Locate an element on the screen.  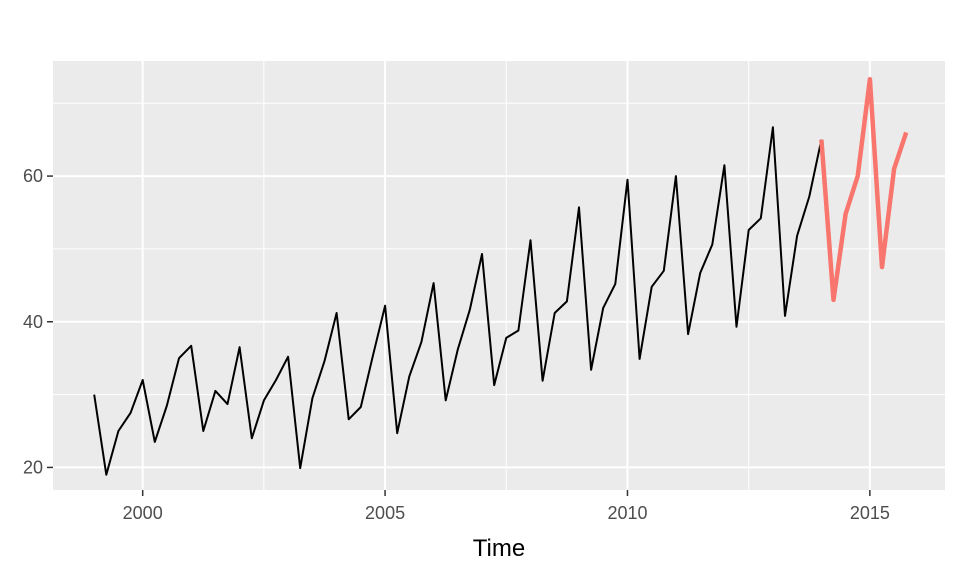
y-axis: 20 40 60 is located at coordinates (38, 321).